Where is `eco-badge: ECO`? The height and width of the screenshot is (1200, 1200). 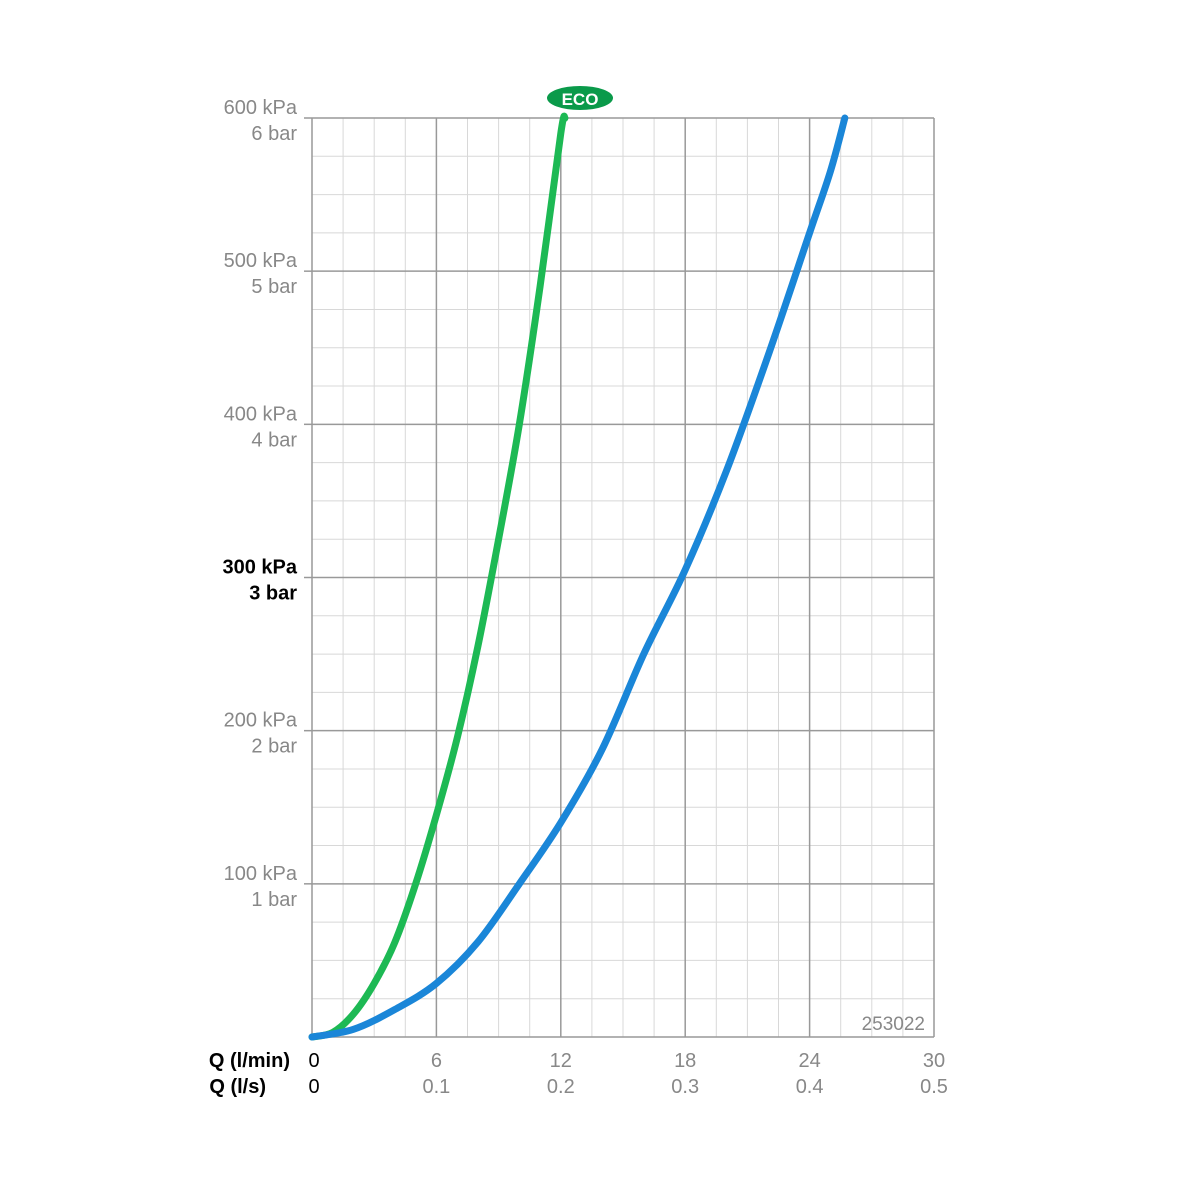
eco-badge: ECO is located at coordinates (580, 98).